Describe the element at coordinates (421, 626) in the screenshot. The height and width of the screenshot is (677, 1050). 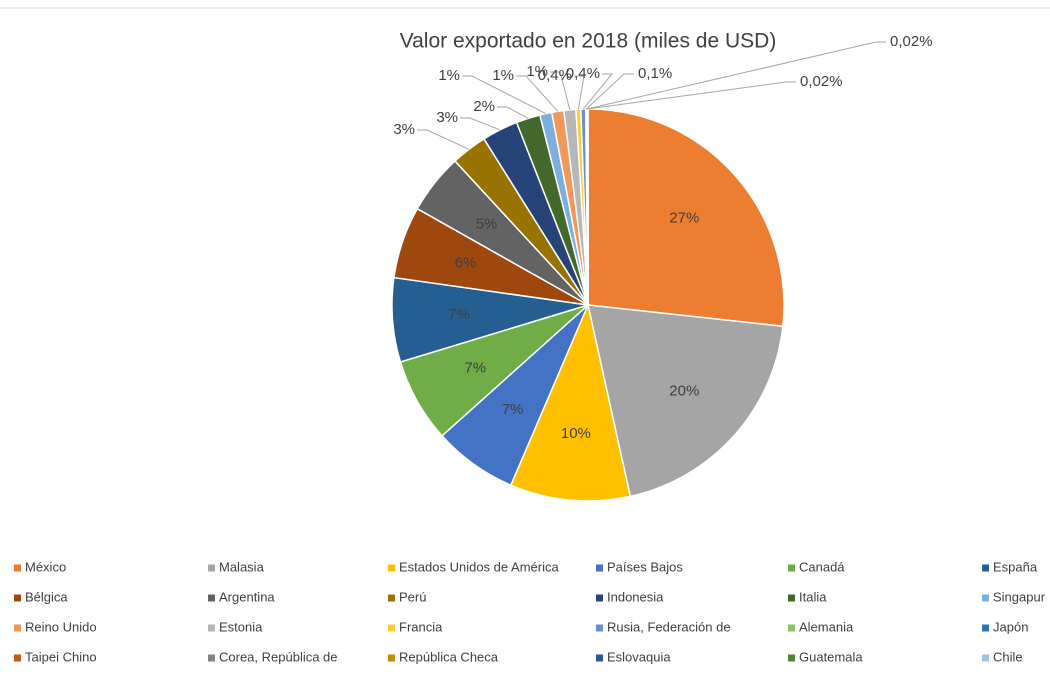
I see `legend-label: Francia` at that location.